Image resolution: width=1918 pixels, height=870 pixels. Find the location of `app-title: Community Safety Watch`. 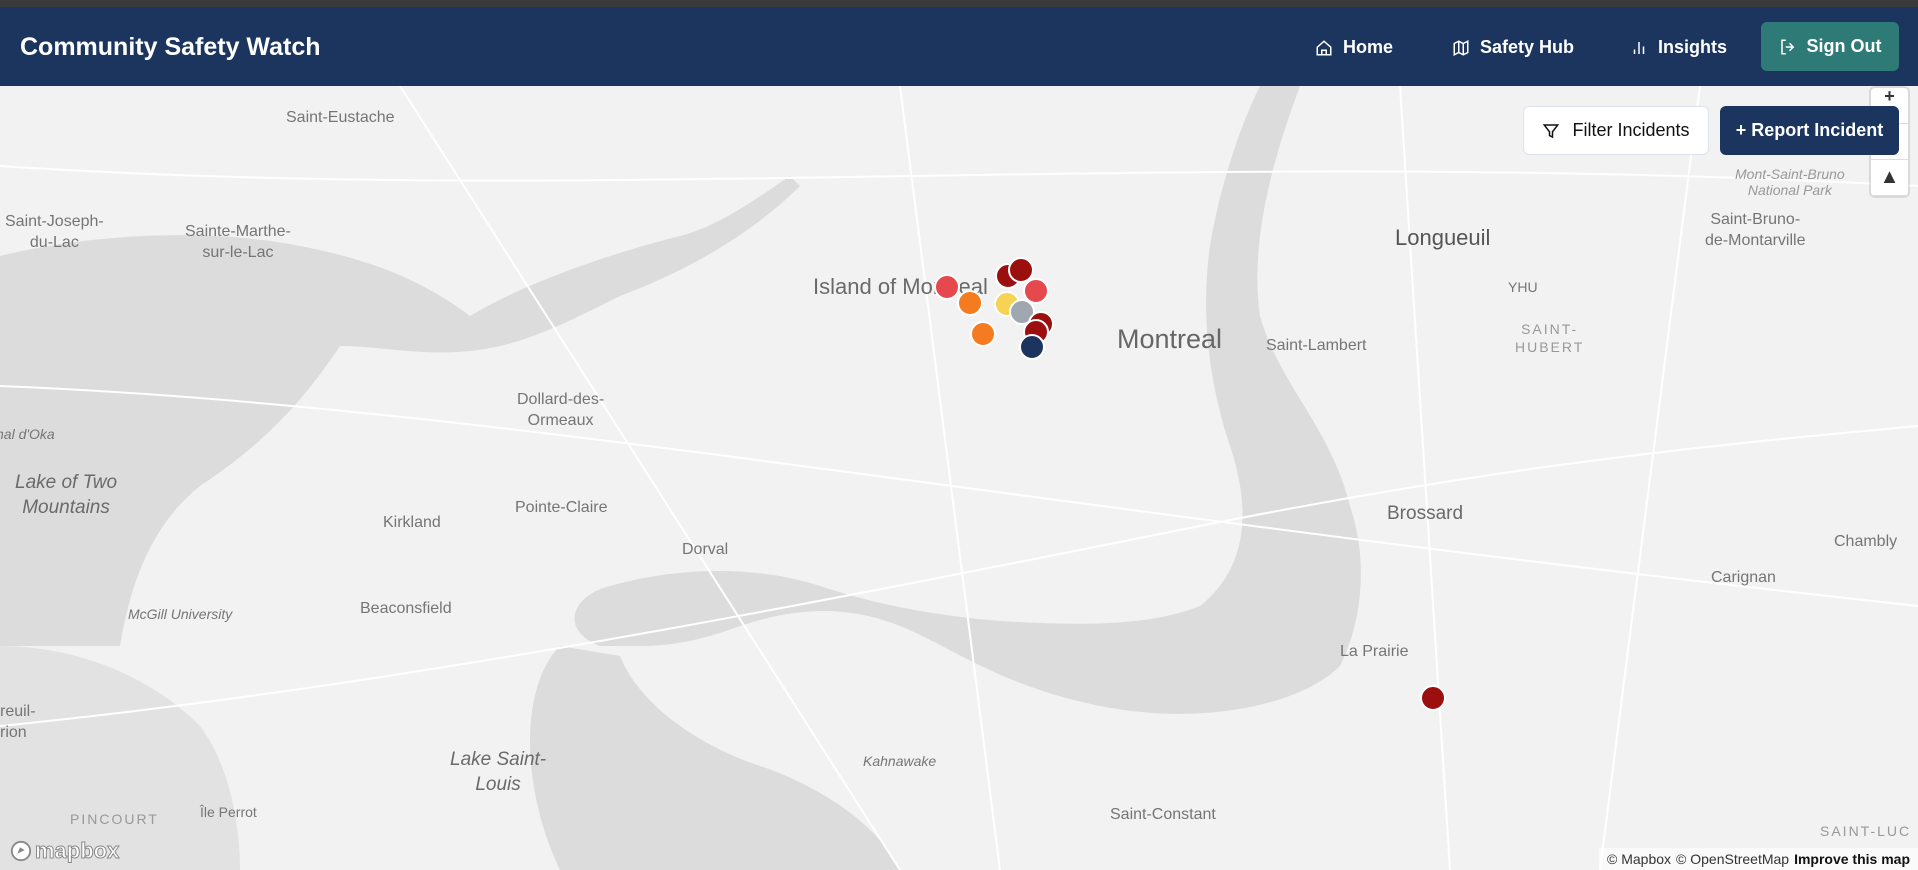

app-title: Community Safety Watch is located at coordinates (170, 47).